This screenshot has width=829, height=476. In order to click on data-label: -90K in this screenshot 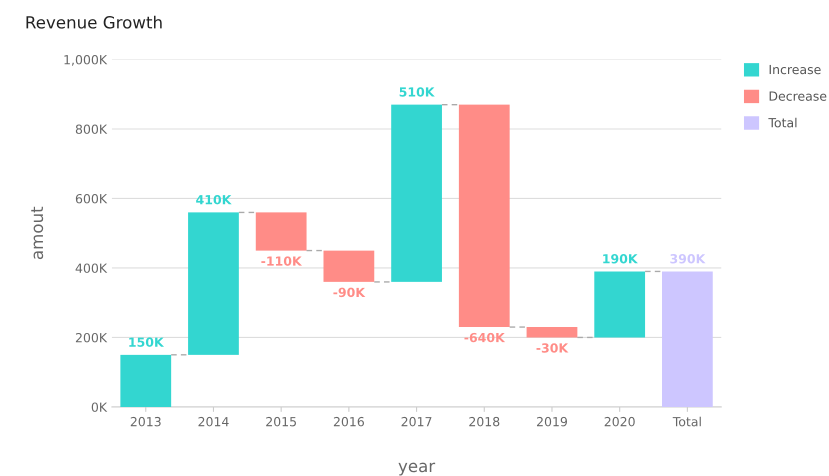, I will do `click(349, 293)`.